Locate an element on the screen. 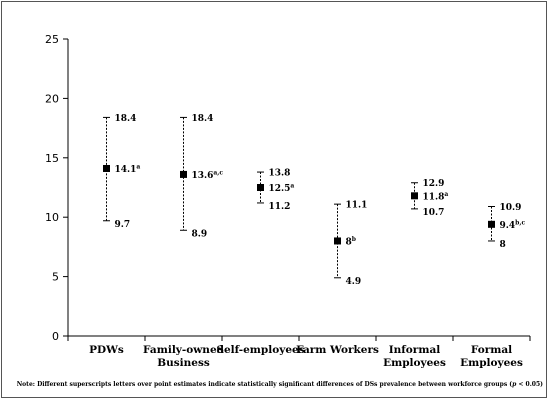  upper-bound-label: 13.8 is located at coordinates (280, 174).